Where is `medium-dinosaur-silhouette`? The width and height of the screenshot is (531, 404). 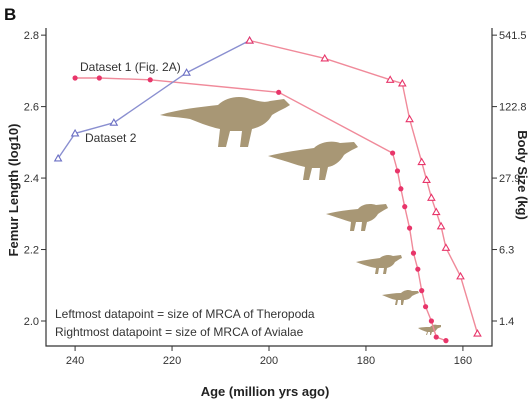
medium-dinosaur-silhouette is located at coordinates (313, 160).